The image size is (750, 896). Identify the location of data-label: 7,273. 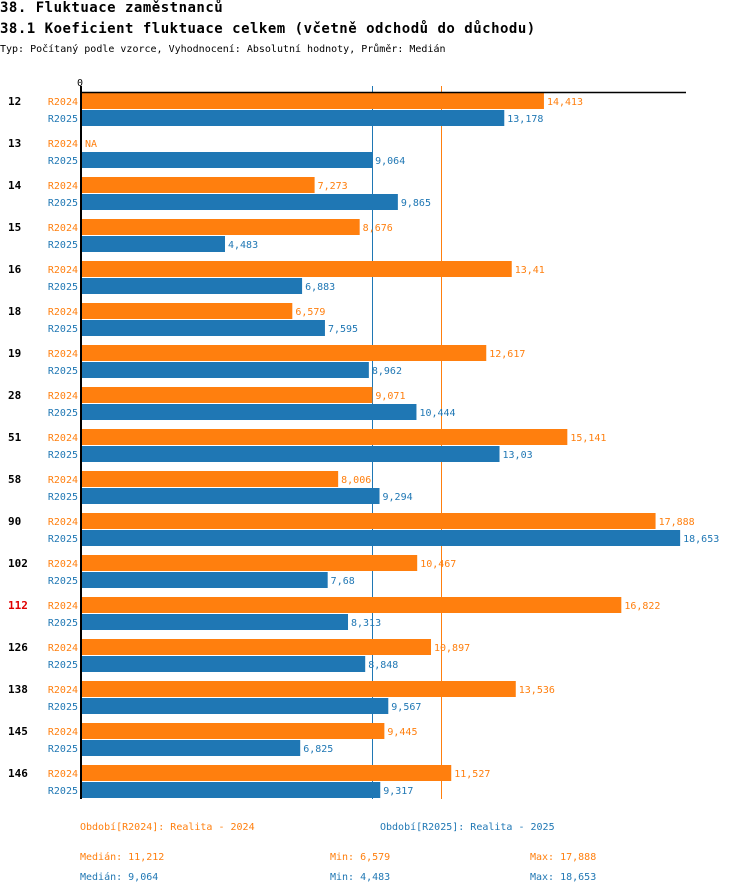
(333, 186).